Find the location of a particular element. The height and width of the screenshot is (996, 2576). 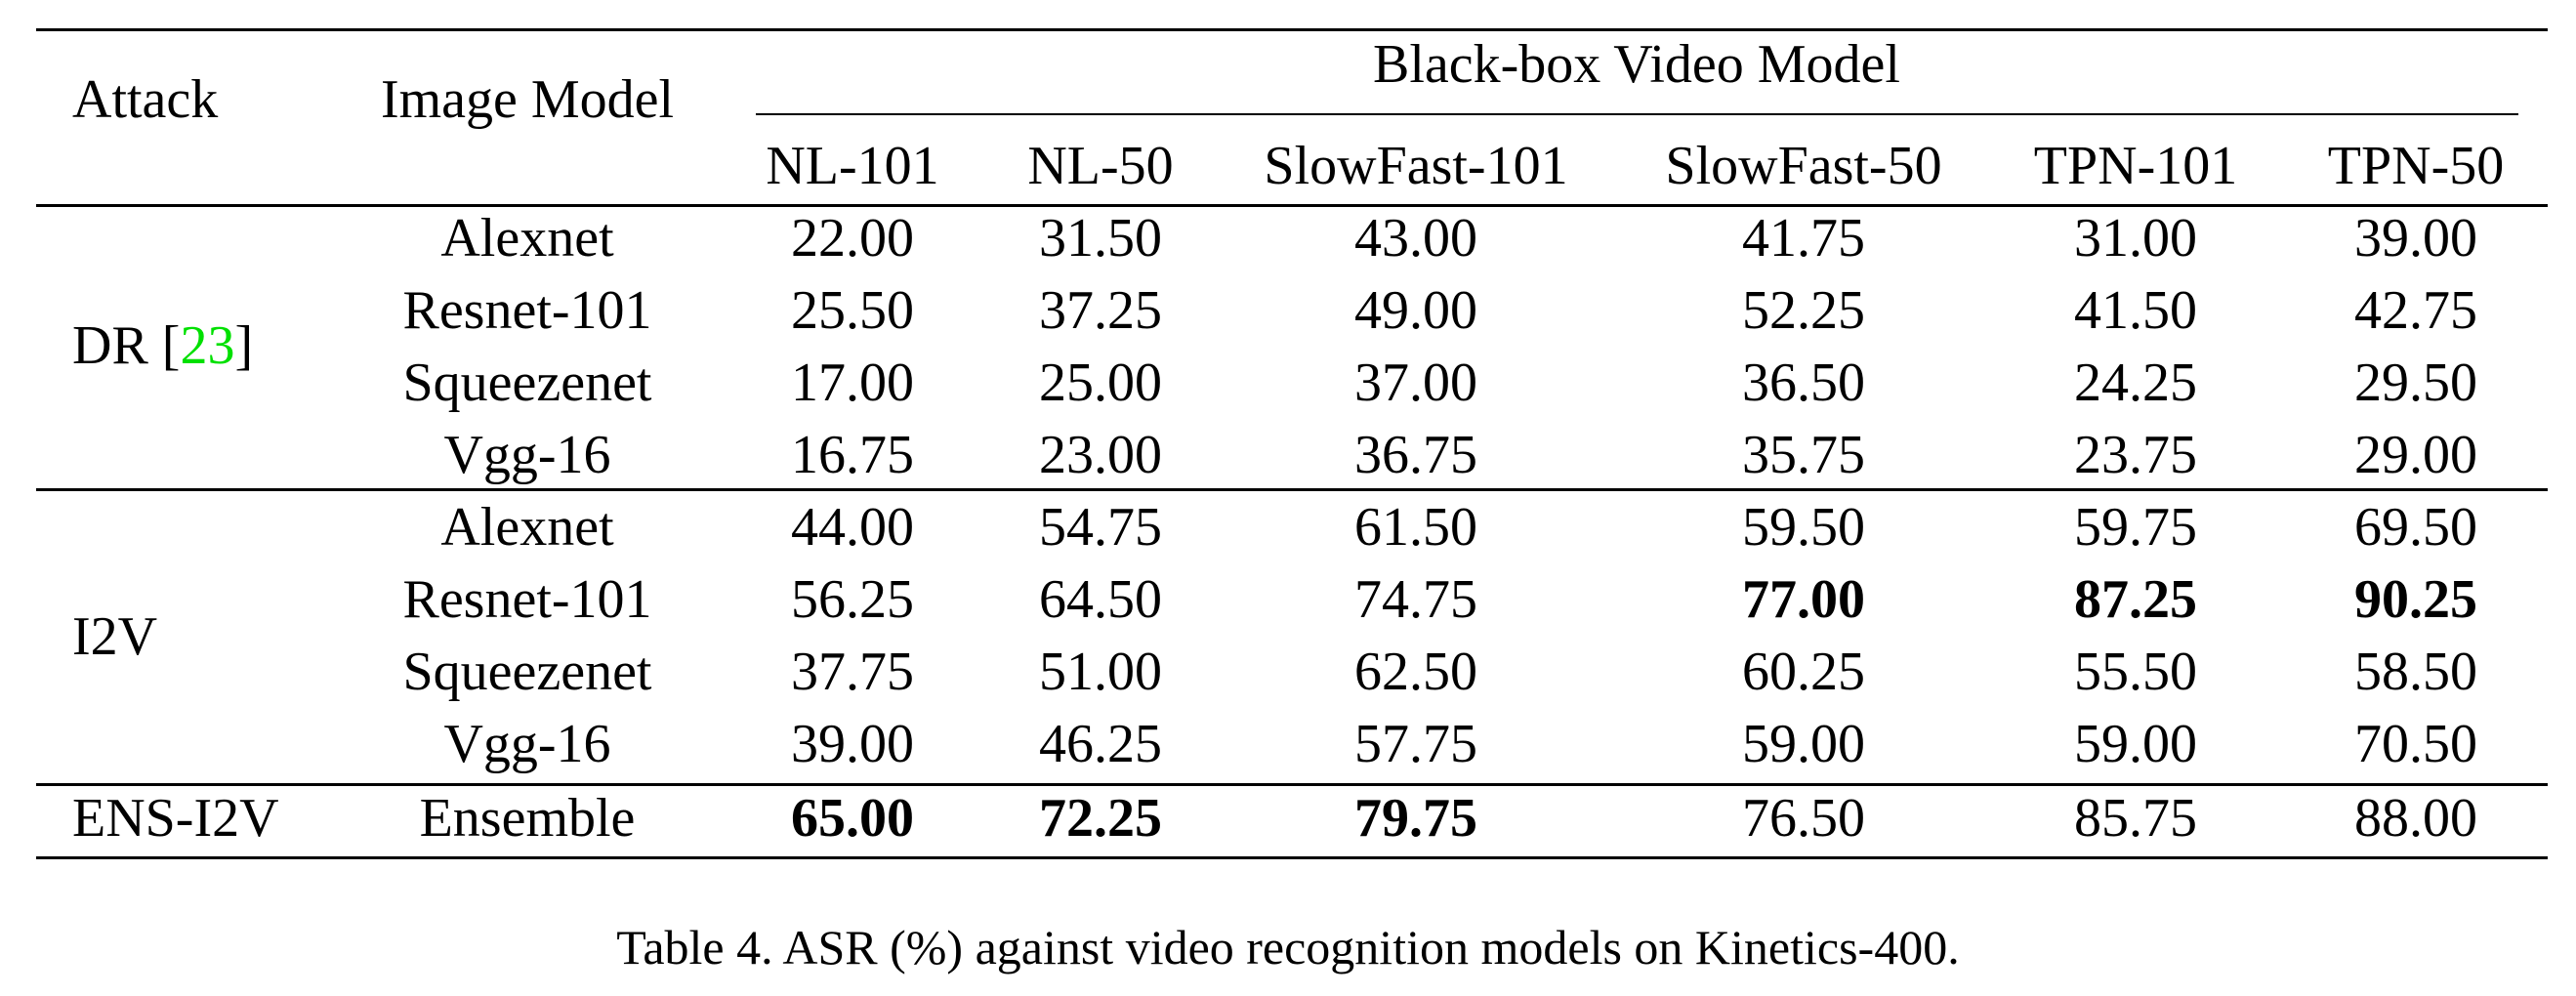

header-image-model: Image Model is located at coordinates (527, 100).